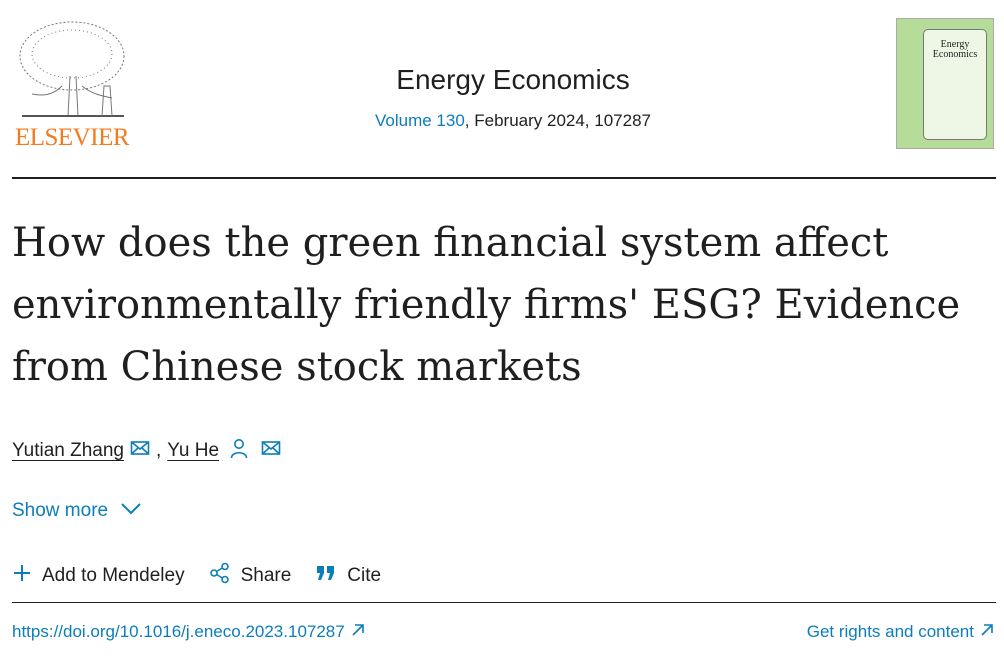  I want to click on author-link: Yutian Zhang, so click(68, 450).